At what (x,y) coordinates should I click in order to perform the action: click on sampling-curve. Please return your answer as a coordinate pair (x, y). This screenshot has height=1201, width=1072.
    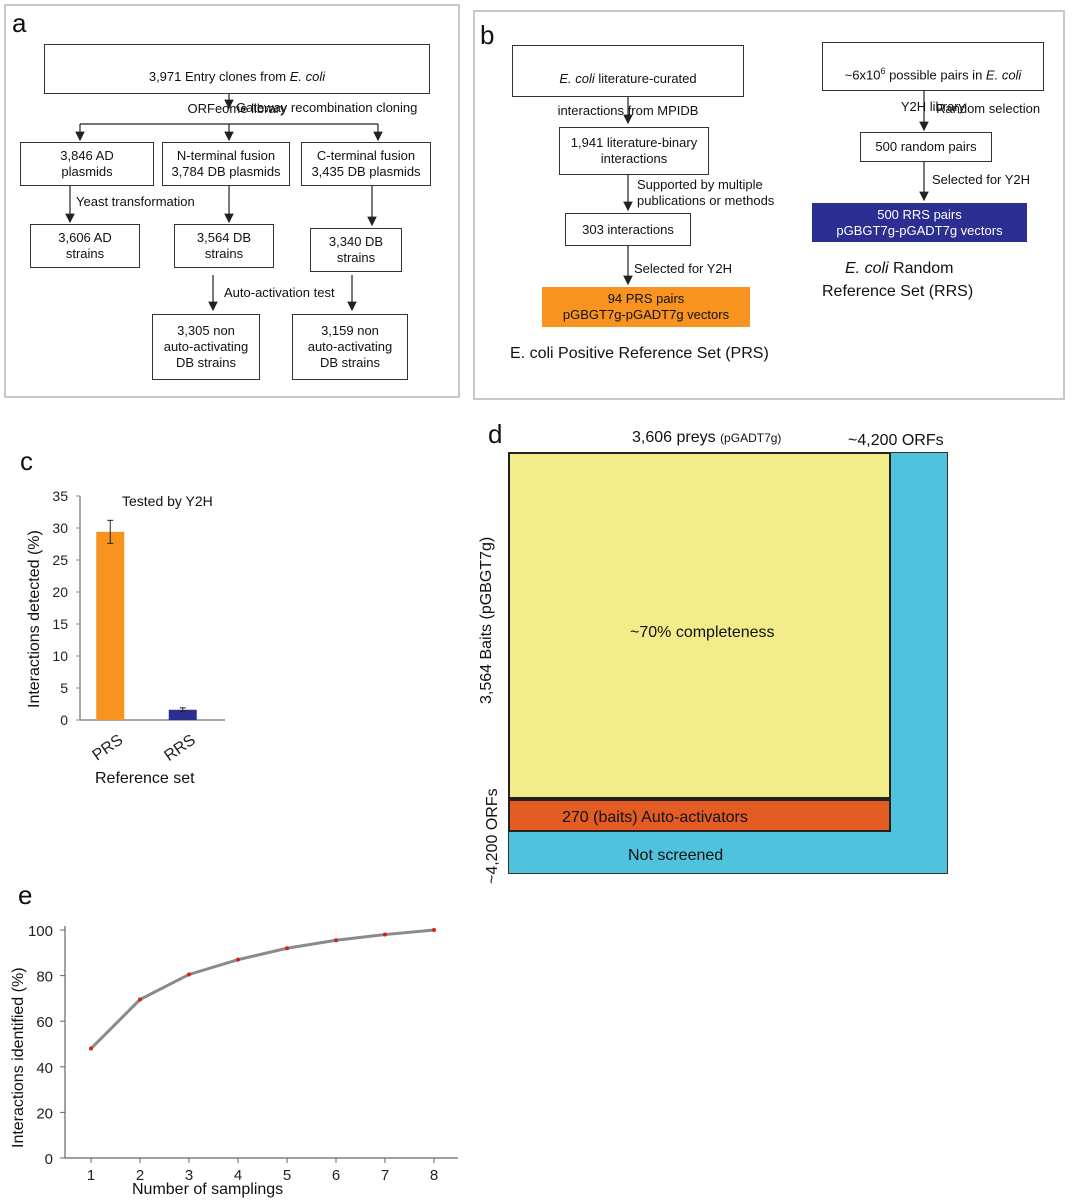
    Looking at the image, I should click on (262, 989).